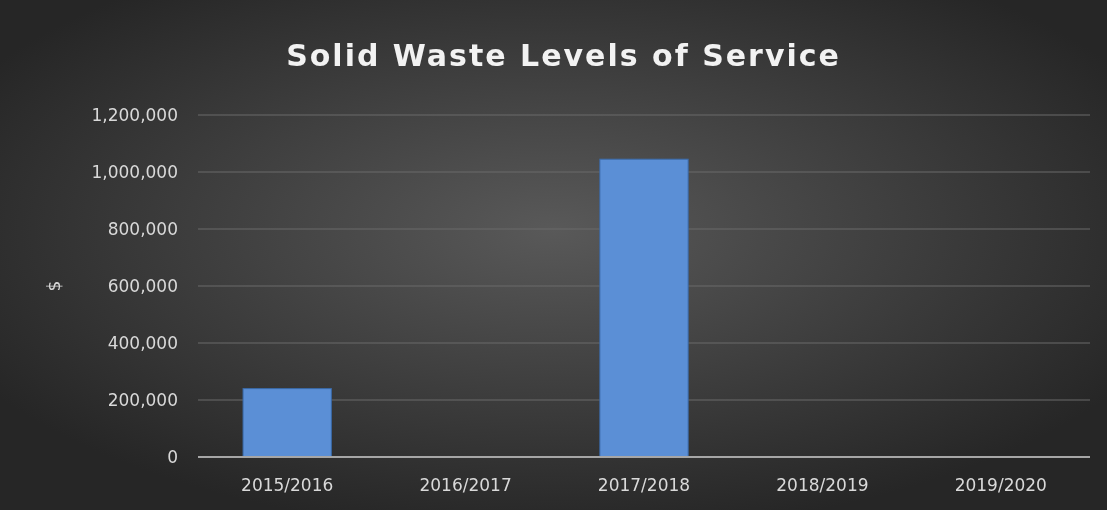  I want to click on x-tick-label: 2016/2017, so click(465, 485).